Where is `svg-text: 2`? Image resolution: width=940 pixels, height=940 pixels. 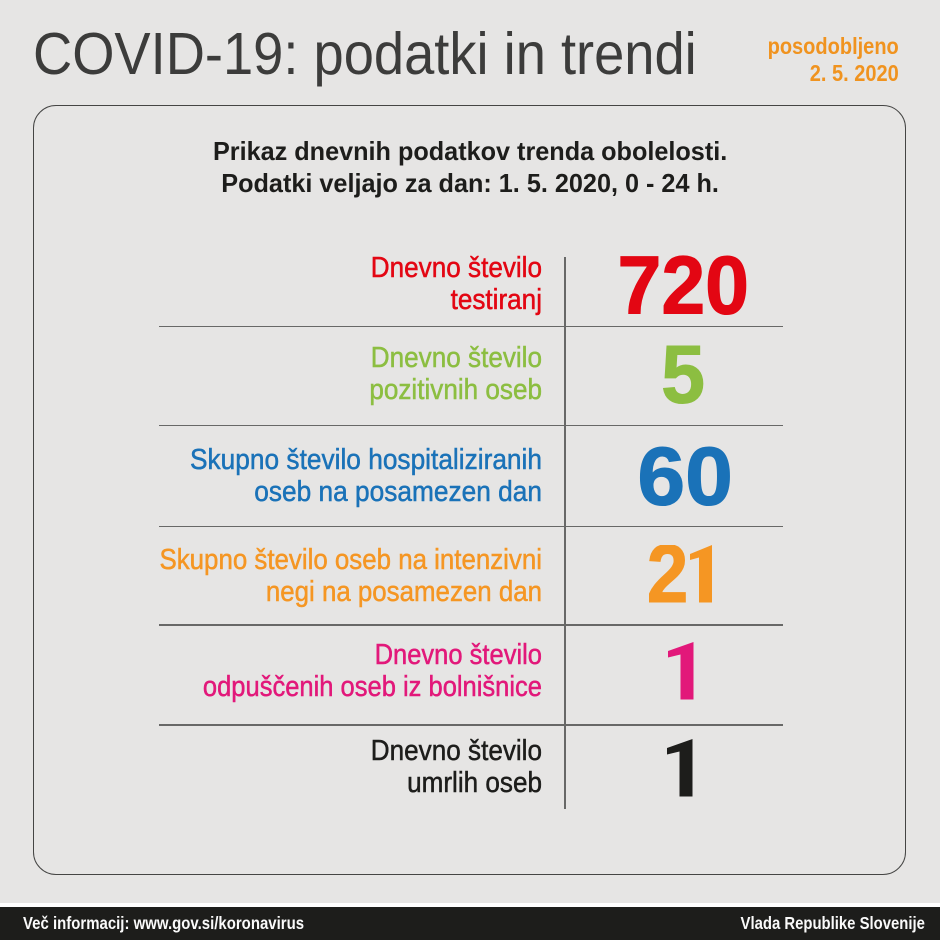
svg-text: 2 is located at coordinates (668, 574).